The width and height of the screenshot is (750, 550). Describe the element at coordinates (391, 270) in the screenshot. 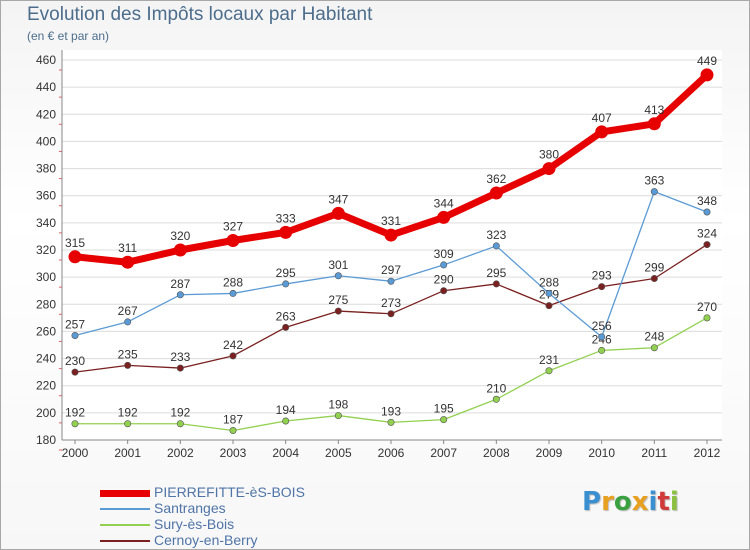

I see `data-label: 297` at that location.